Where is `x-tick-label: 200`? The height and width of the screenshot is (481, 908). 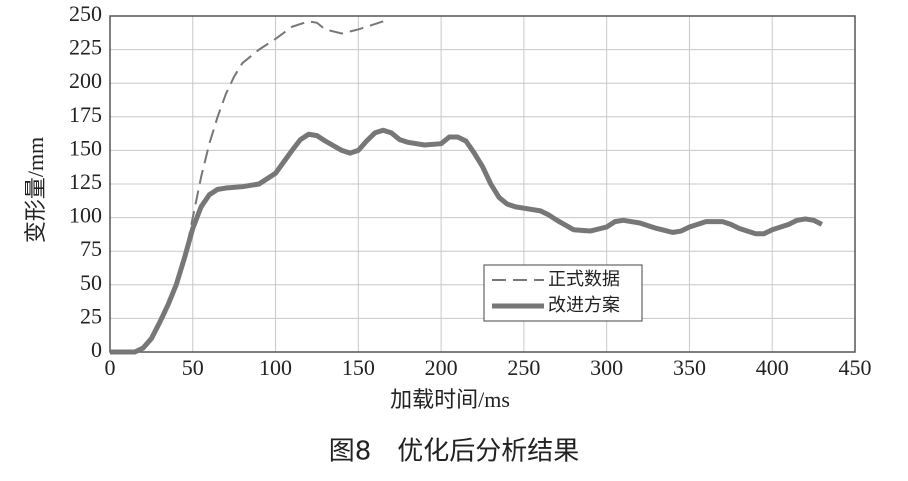
x-tick-label: 200 is located at coordinates (441, 367).